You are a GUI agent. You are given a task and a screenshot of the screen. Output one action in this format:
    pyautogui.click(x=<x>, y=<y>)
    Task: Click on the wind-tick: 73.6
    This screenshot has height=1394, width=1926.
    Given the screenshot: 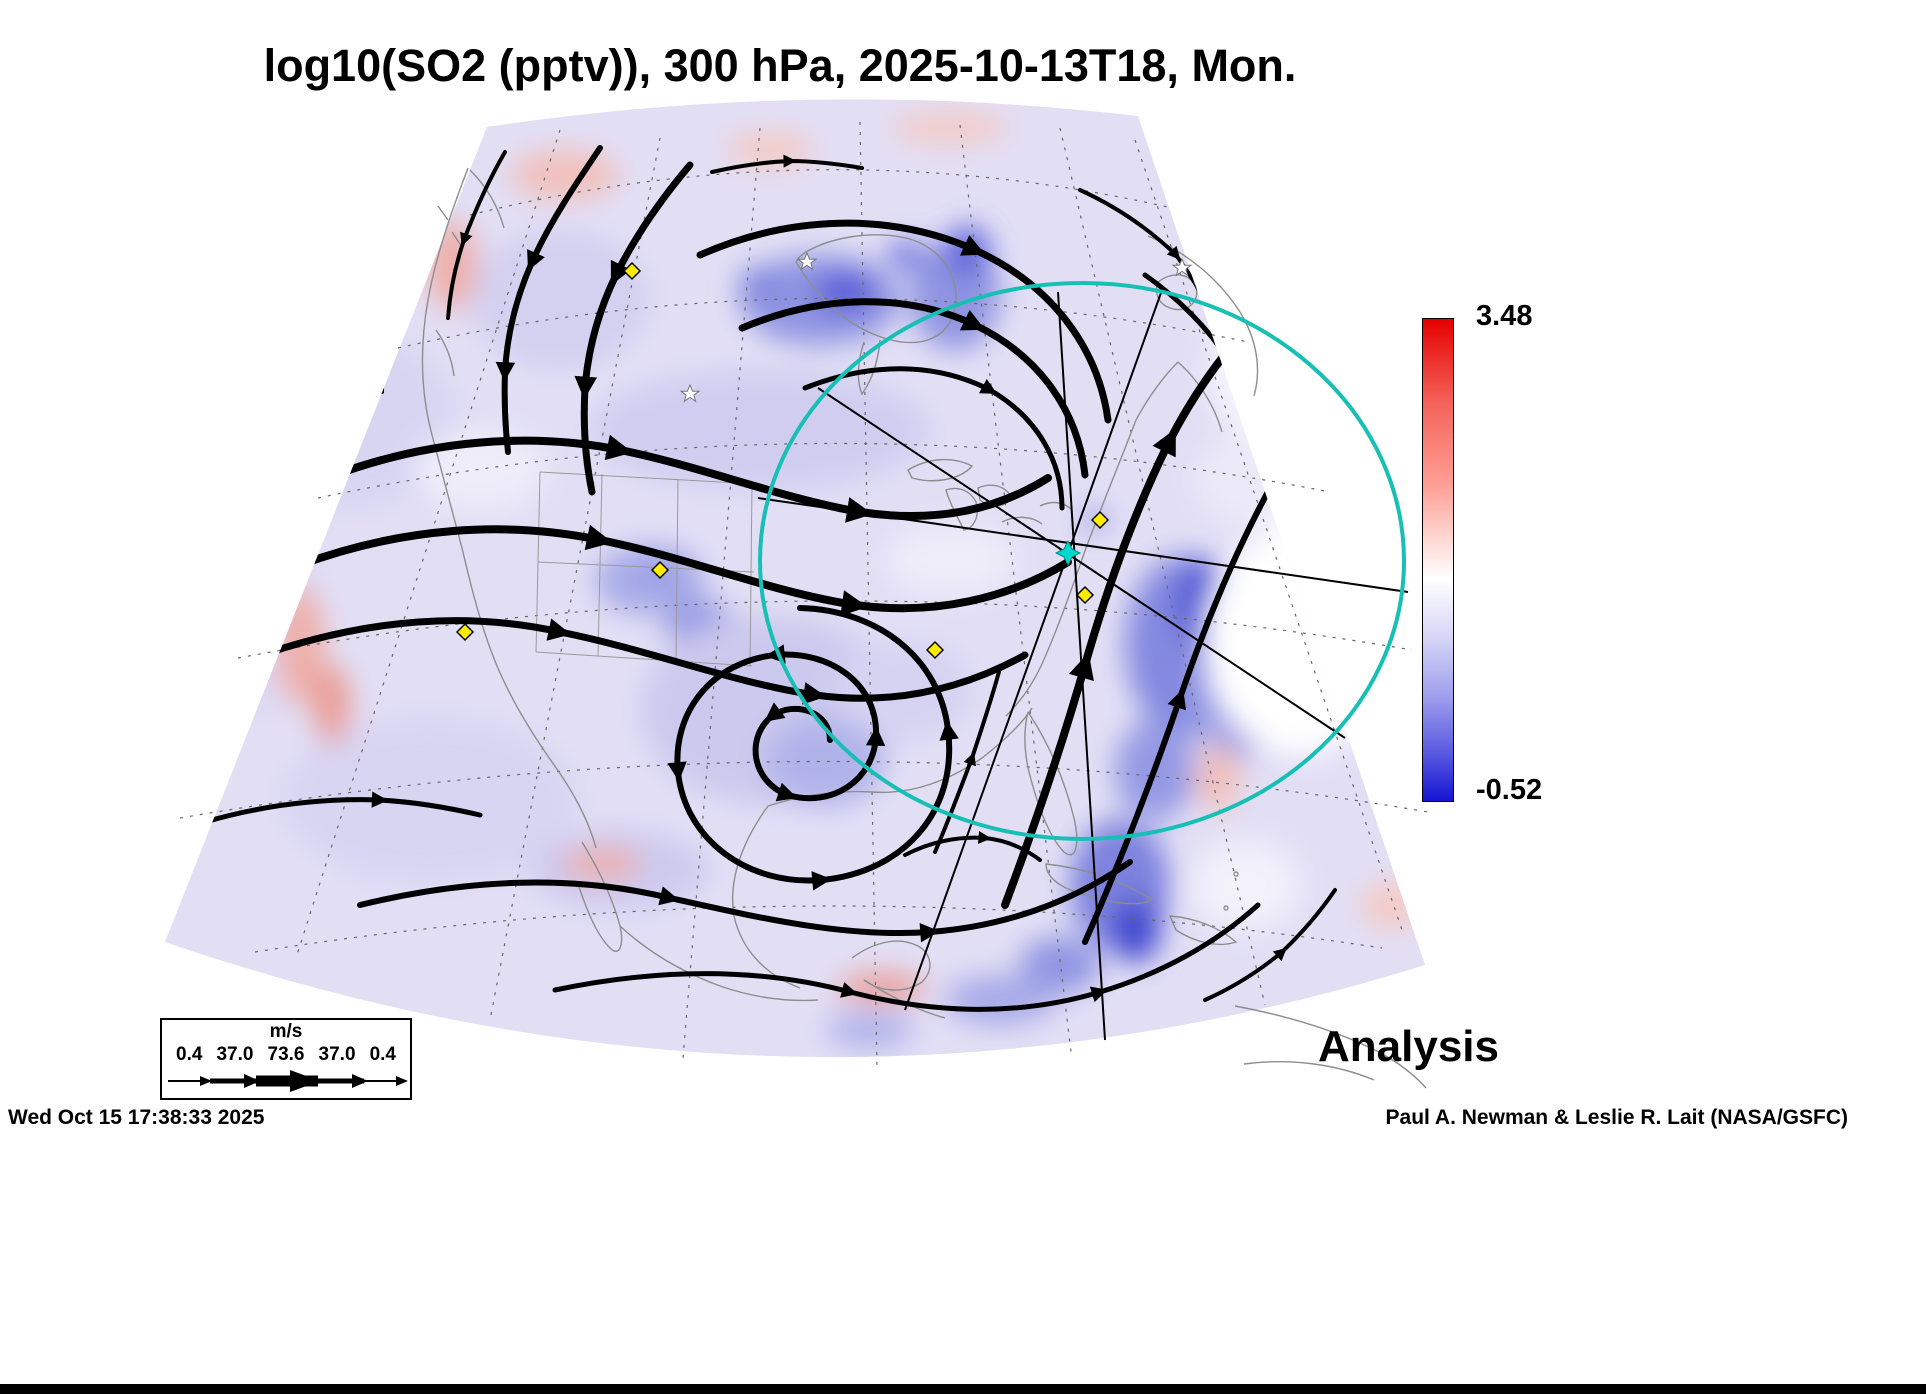 What is the action you would take?
    pyautogui.click(x=286, y=1054)
    